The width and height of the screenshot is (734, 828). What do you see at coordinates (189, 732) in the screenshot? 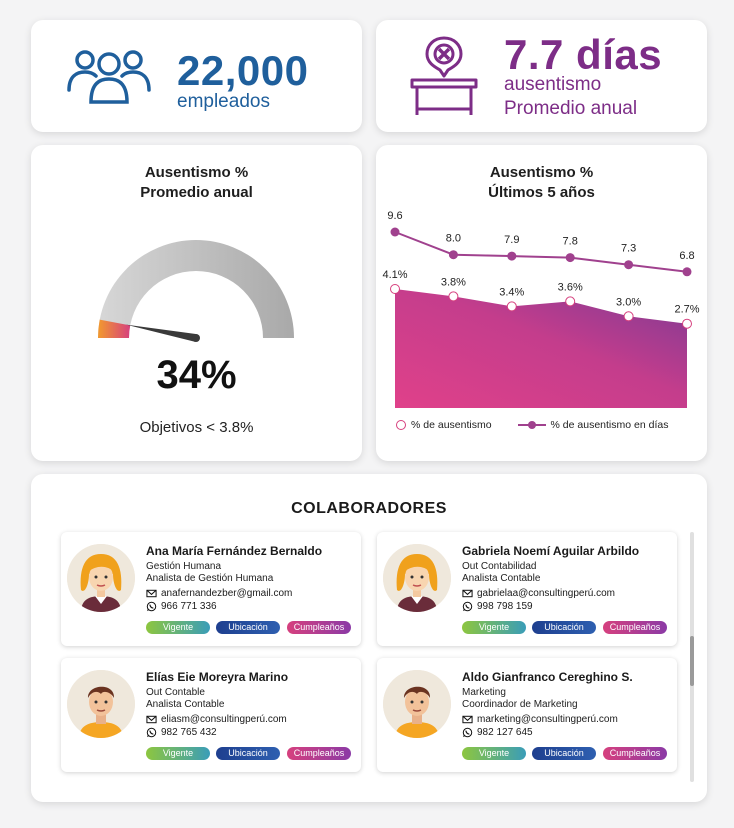
I see `collaborator-phone-text: 982 765 432` at bounding box center [189, 732].